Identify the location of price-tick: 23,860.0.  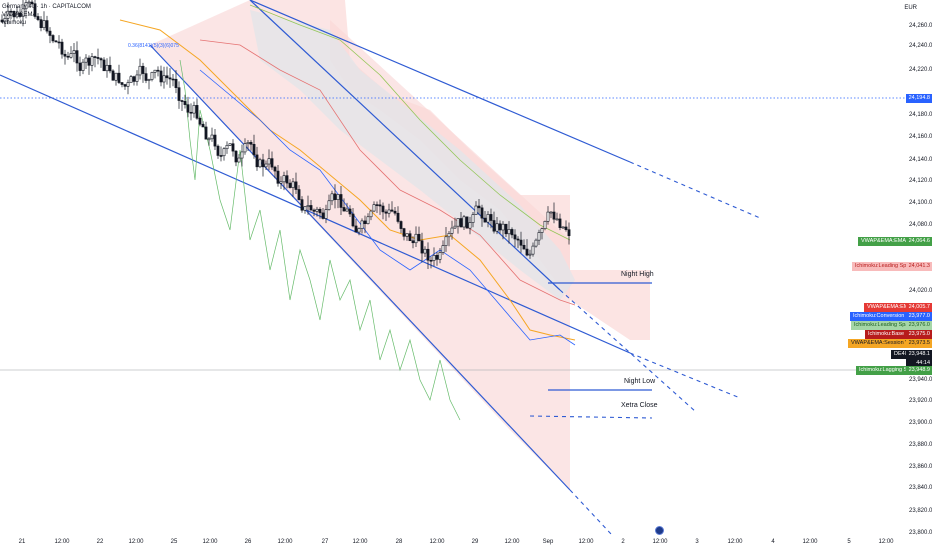
(920, 467).